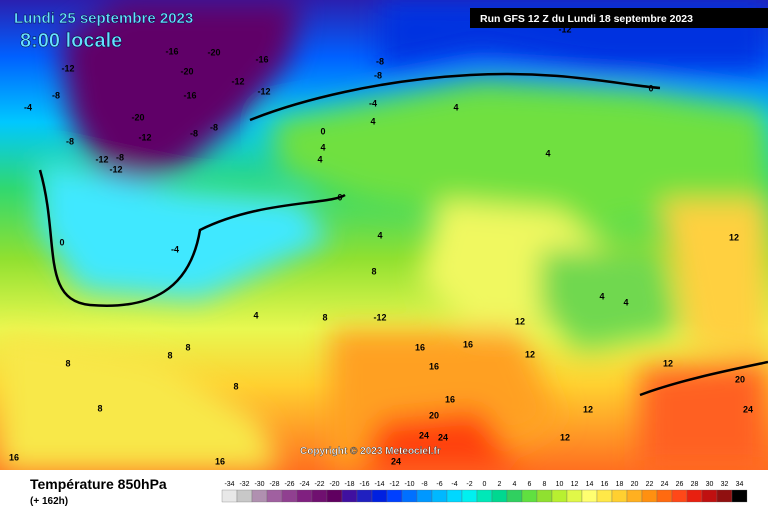  Describe the element at coordinates (665, 484) in the screenshot. I see `scale-tick-label: 24` at that location.